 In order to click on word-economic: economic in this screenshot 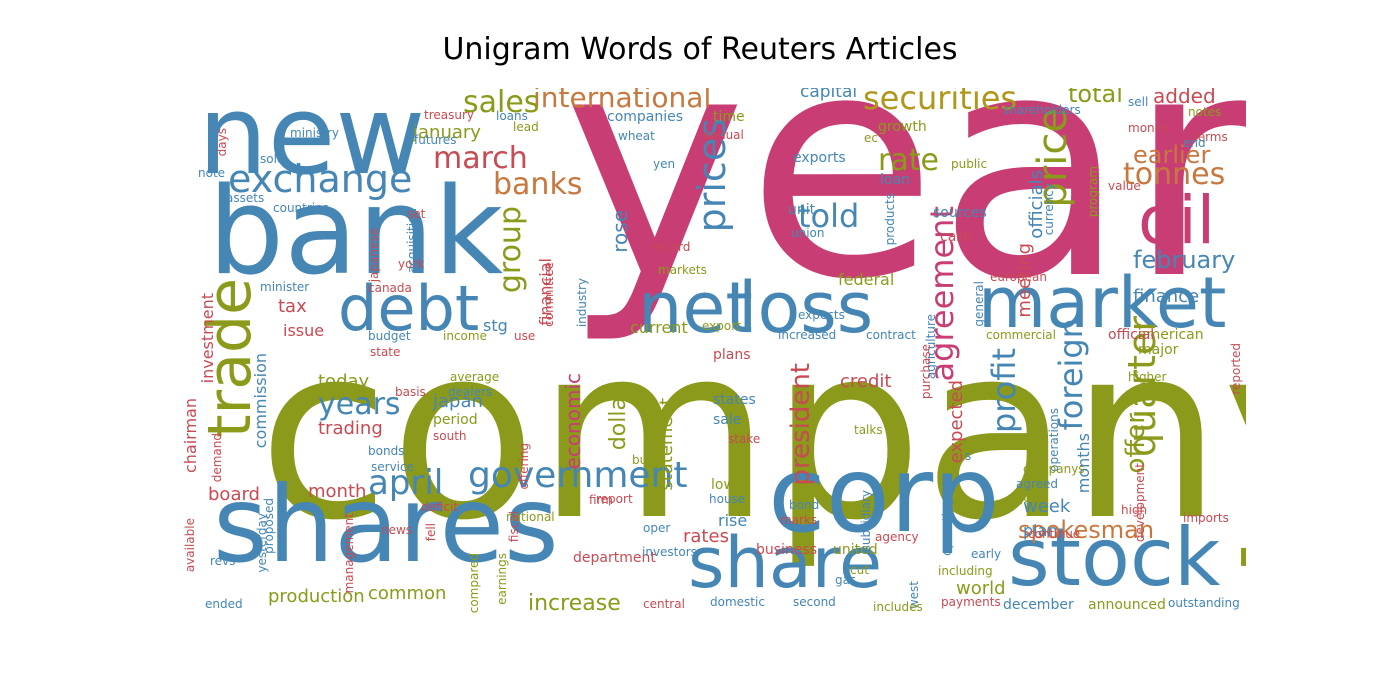, I will do `click(573, 421)`.